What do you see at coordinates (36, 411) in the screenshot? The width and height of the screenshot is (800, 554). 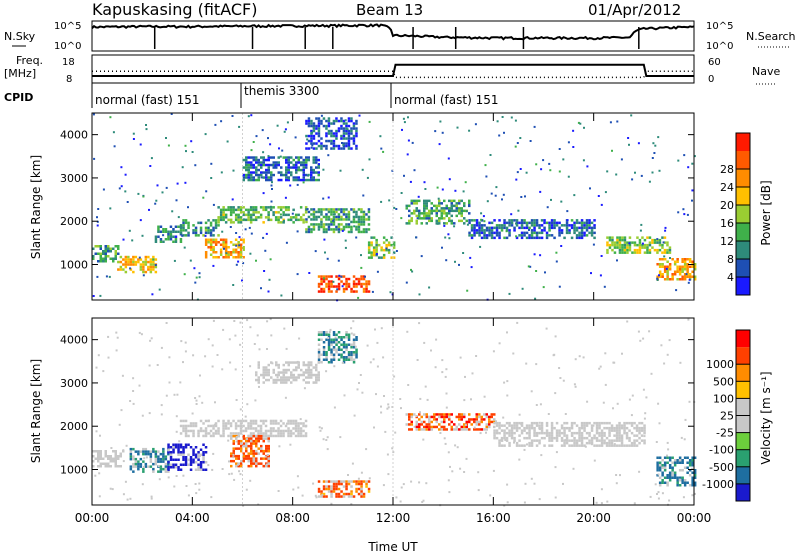 I see `velocity-y-label: Slant Range [km]` at bounding box center [36, 411].